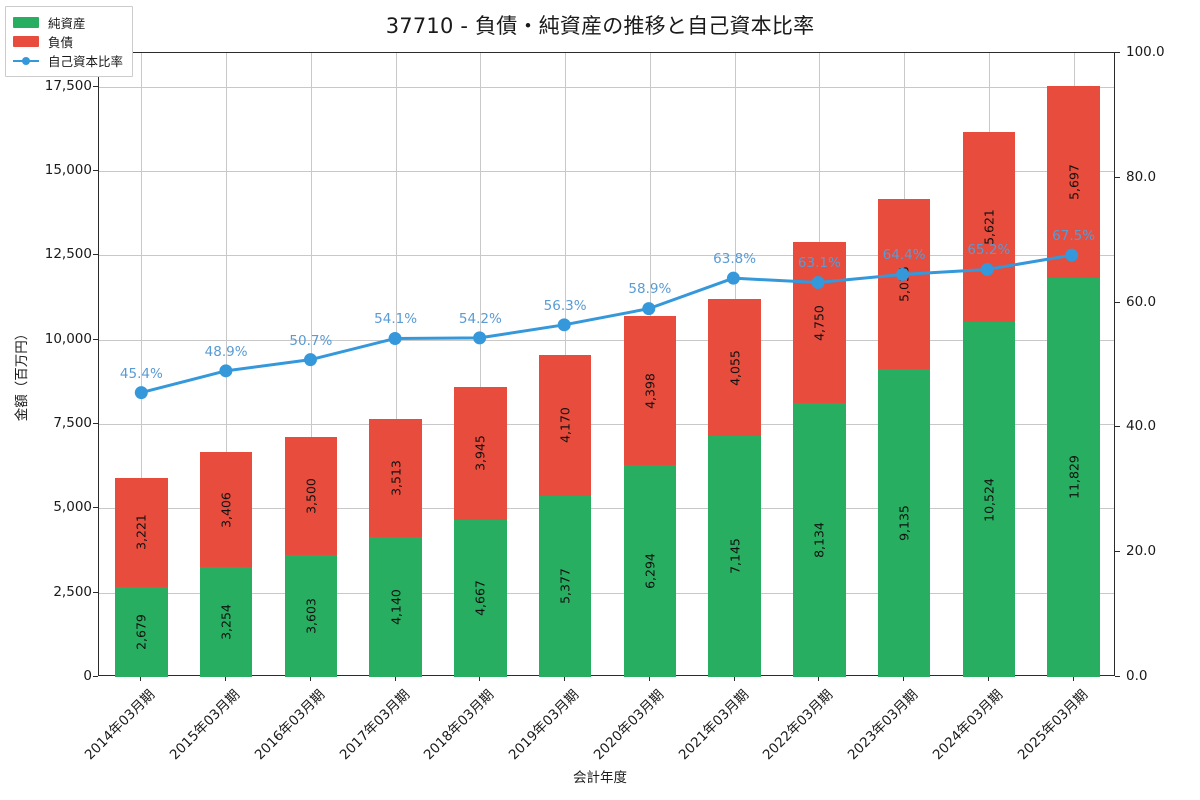  What do you see at coordinates (1145, 52) in the screenshot?
I see `y-axis-right-tick-label: 100.0` at bounding box center [1145, 52].